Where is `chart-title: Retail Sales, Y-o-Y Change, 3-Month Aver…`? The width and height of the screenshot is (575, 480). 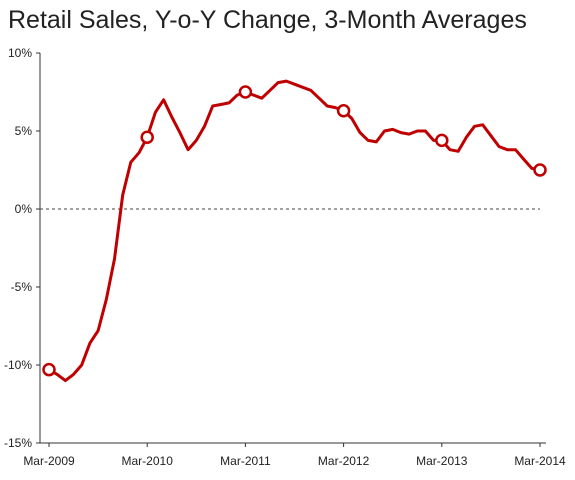
chart-title: Retail Sales, Y-o-Y Change, 3-Month Aver… is located at coordinates (267, 20).